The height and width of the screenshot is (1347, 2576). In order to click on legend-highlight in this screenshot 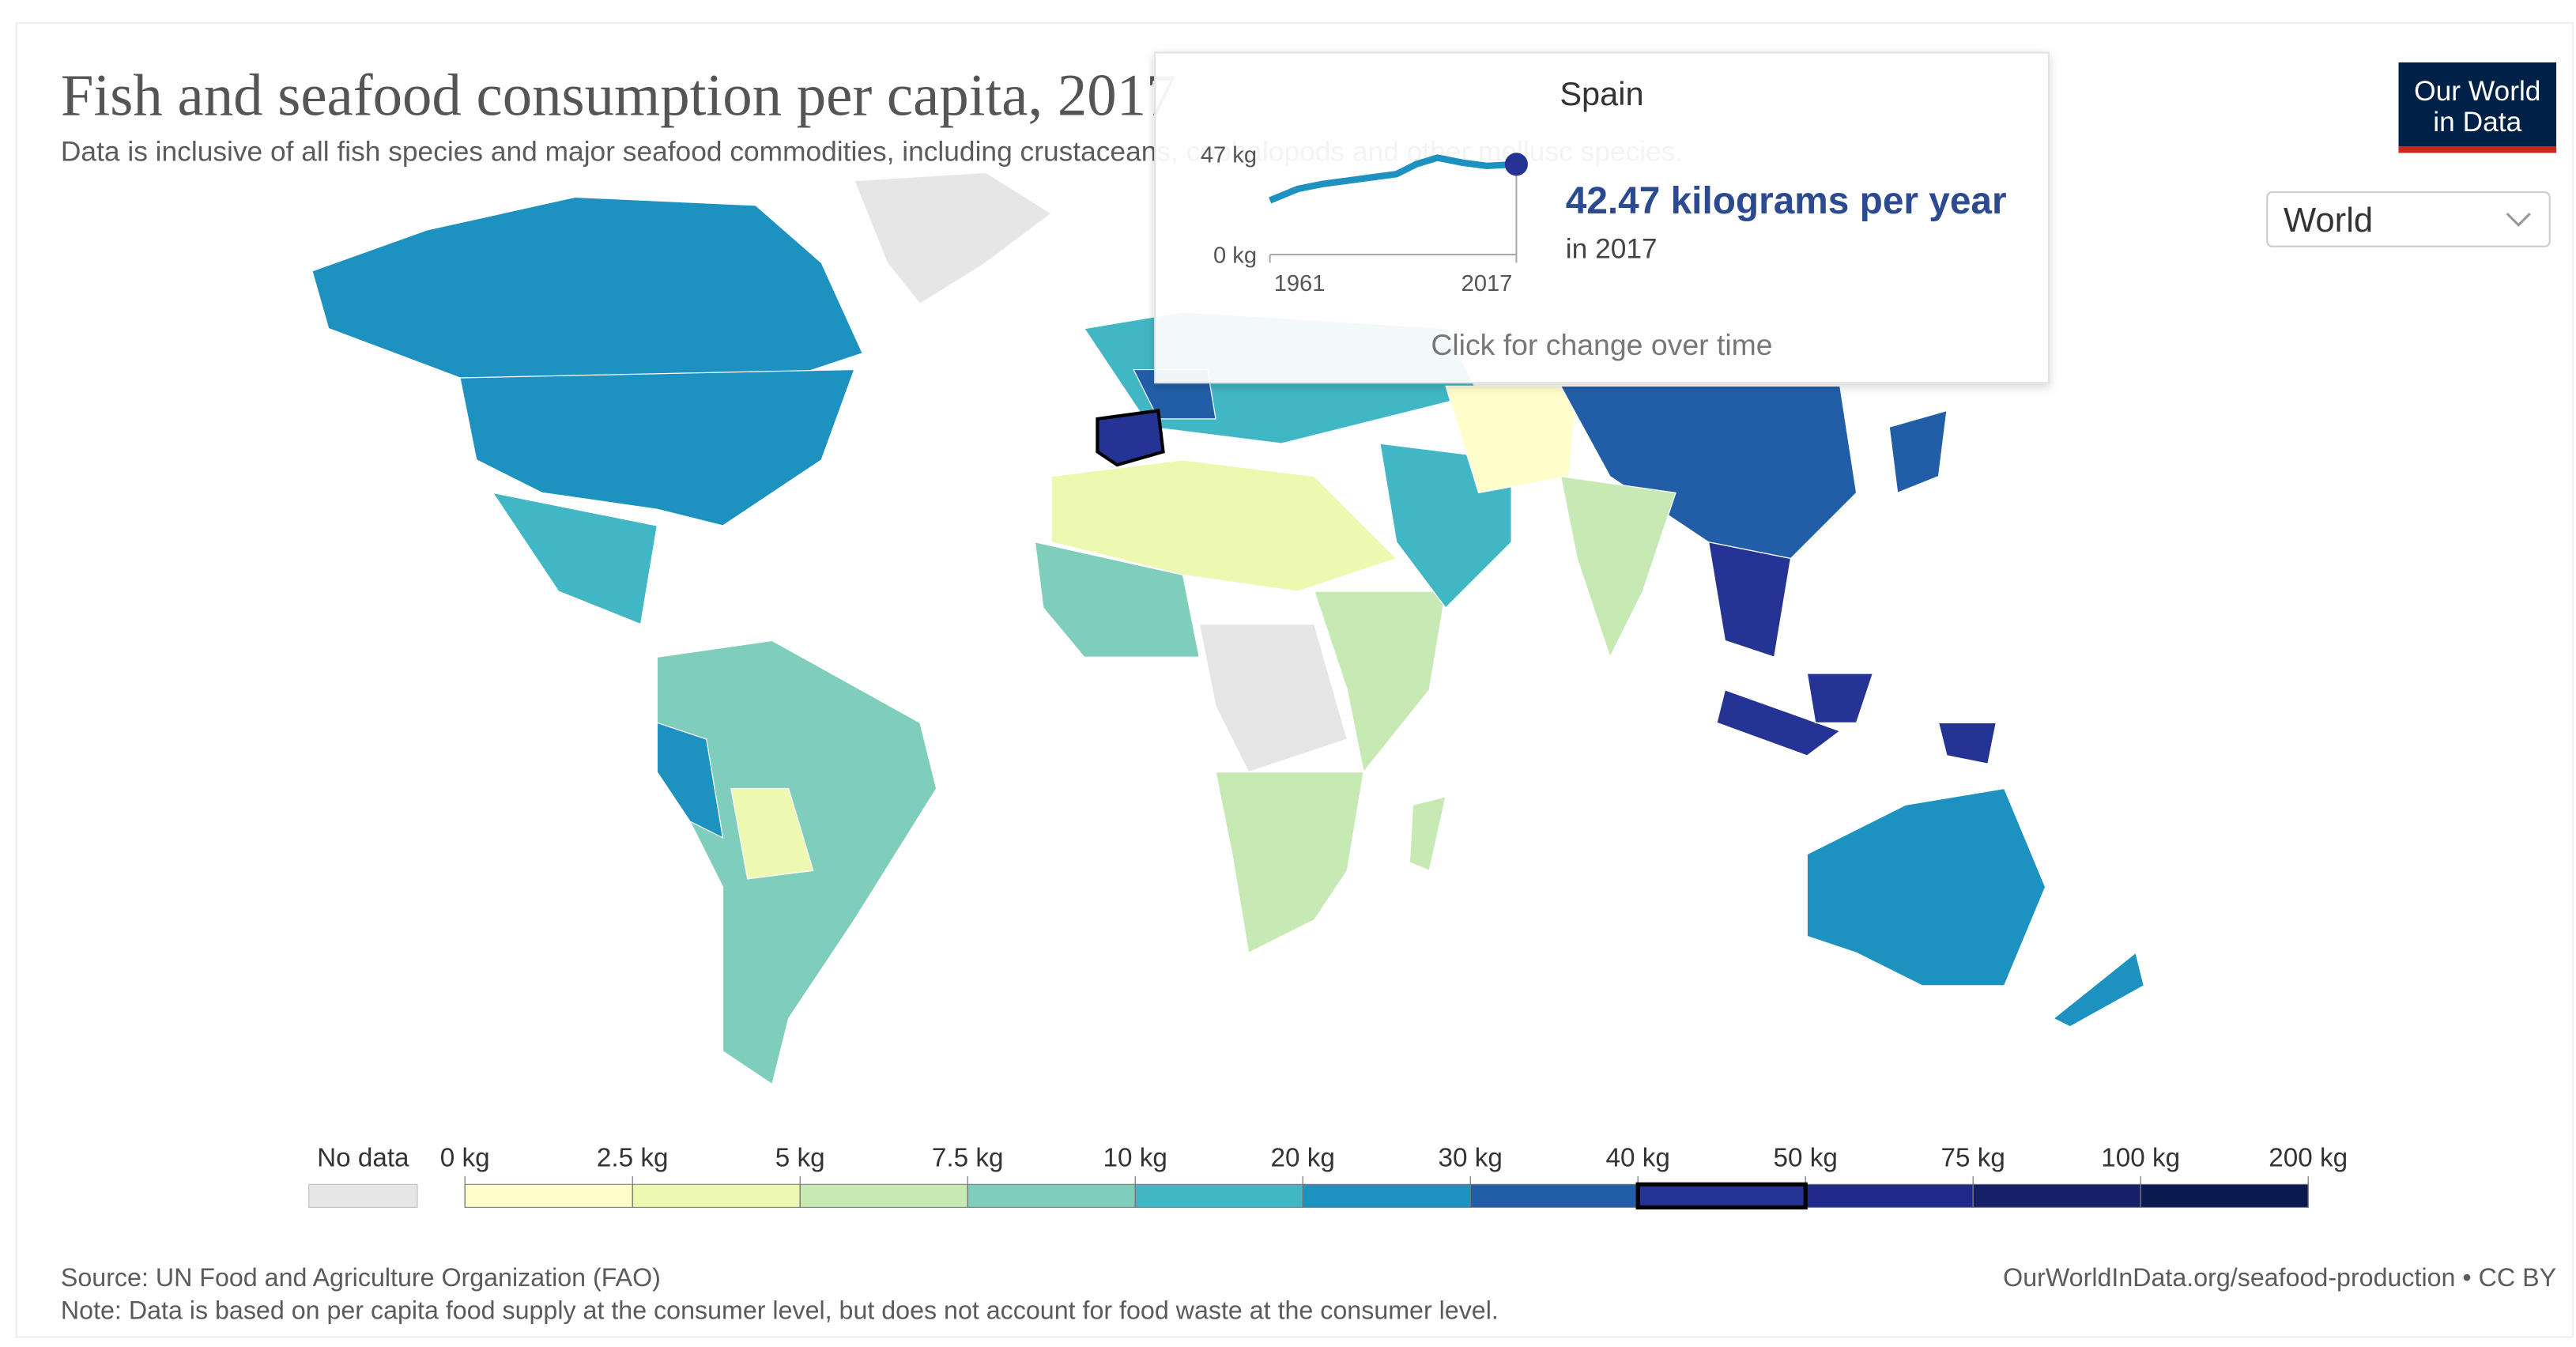, I will do `click(1721, 1195)`.